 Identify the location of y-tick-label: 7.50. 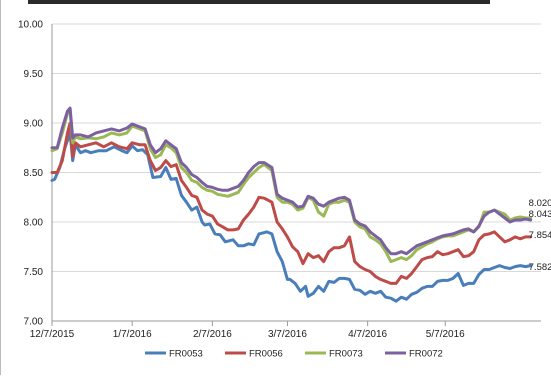
(34, 272).